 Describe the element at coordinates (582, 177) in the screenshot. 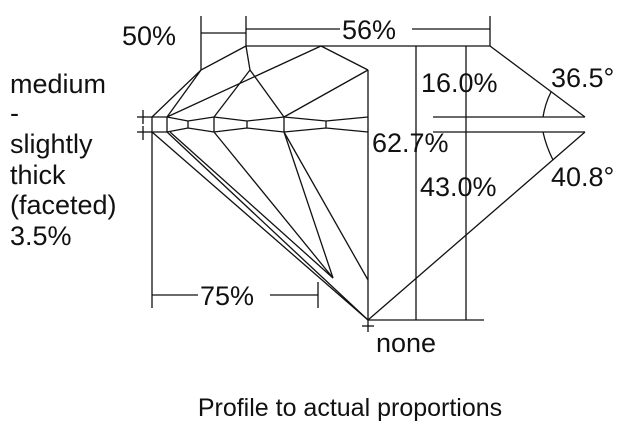

I see `pavilion-angle-label: 40.8°` at that location.